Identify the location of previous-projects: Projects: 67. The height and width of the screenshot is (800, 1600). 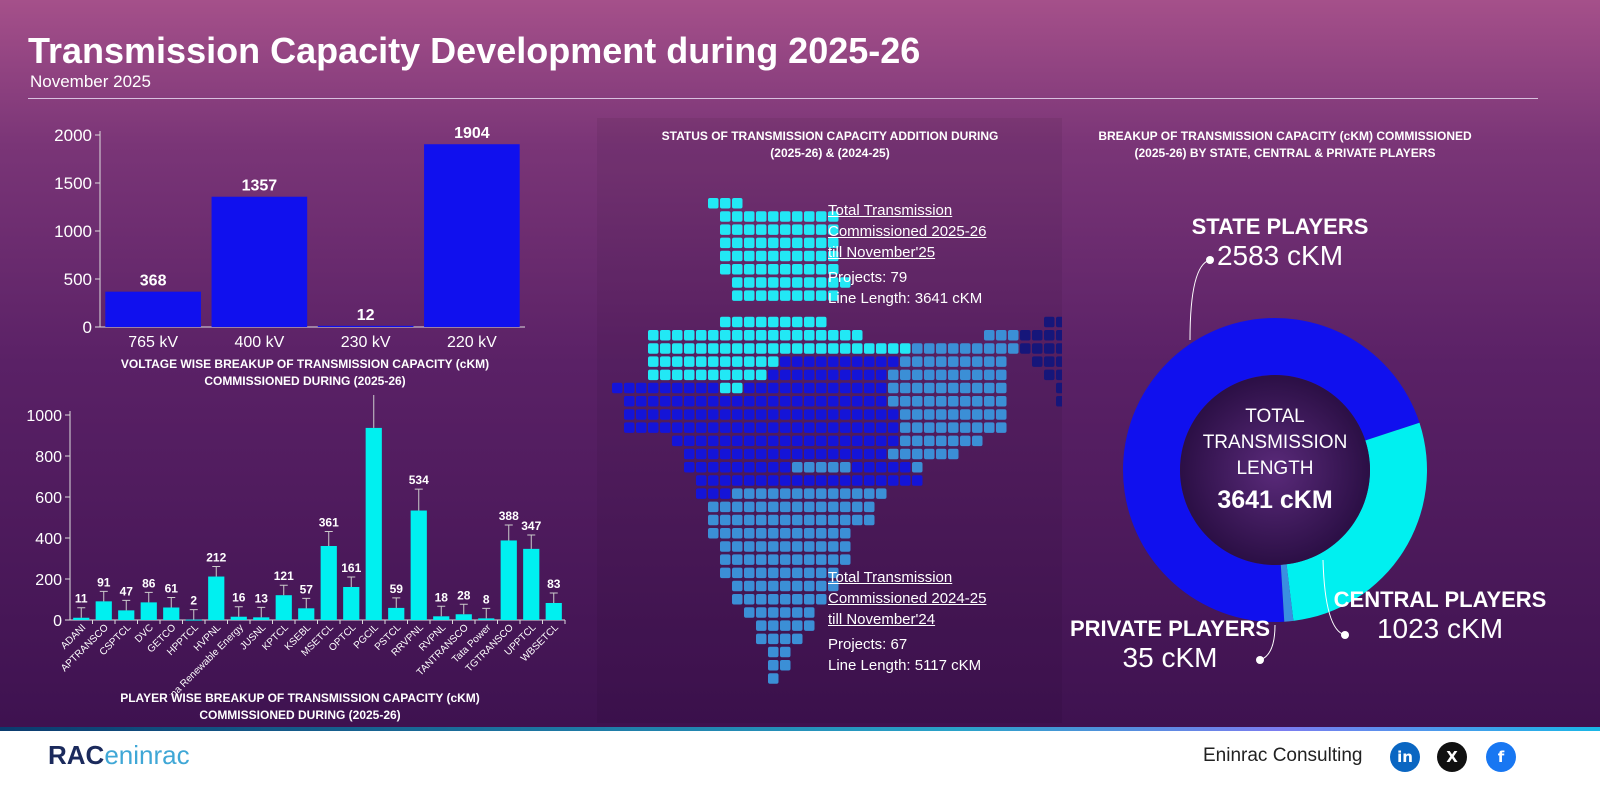
(868, 644).